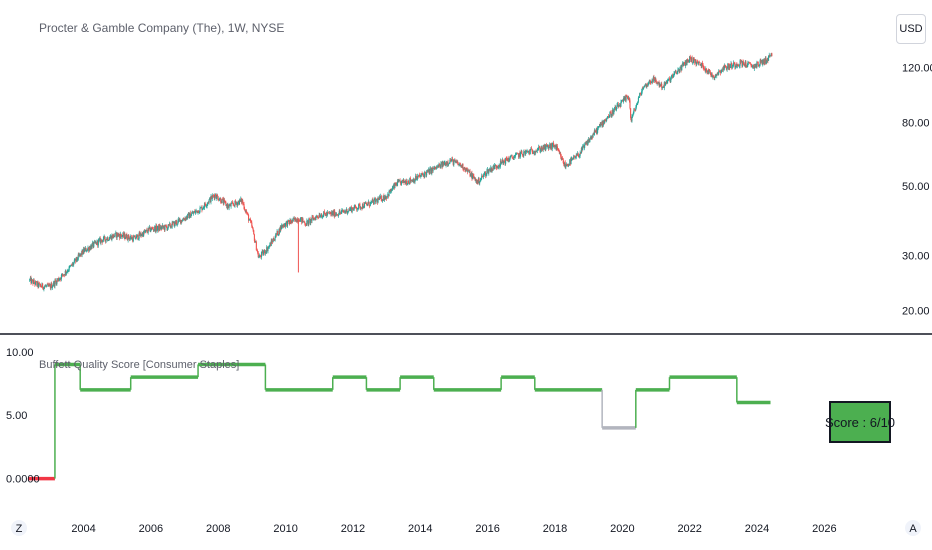  What do you see at coordinates (913, 528) in the screenshot?
I see `auto-scale-button: A` at bounding box center [913, 528].